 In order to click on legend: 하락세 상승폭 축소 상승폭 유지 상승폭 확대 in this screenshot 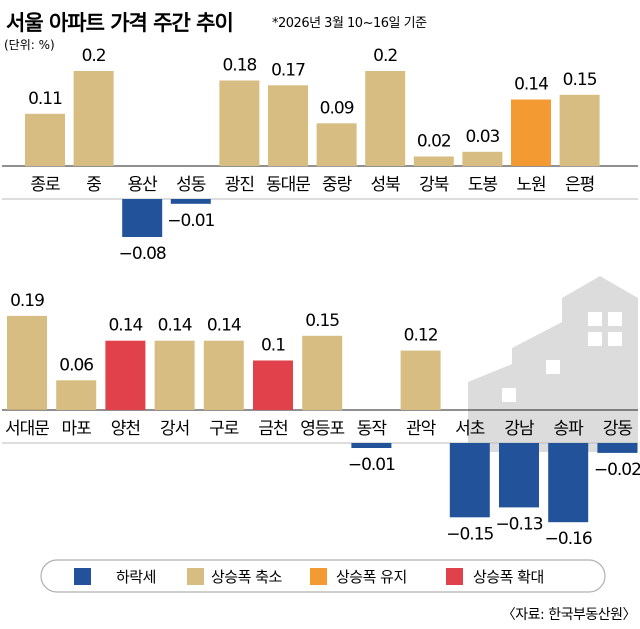, I will do `click(323, 576)`.